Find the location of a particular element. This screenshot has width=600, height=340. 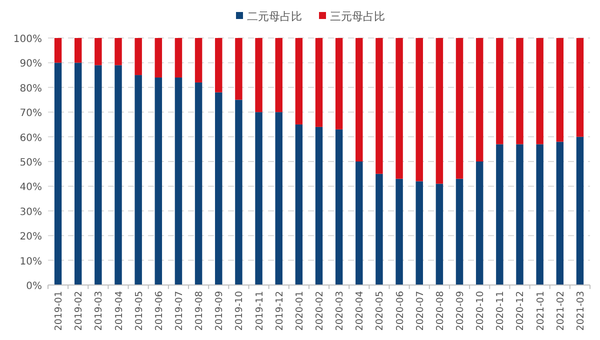

x-tick-label: 2021-01 is located at coordinates (540, 311).